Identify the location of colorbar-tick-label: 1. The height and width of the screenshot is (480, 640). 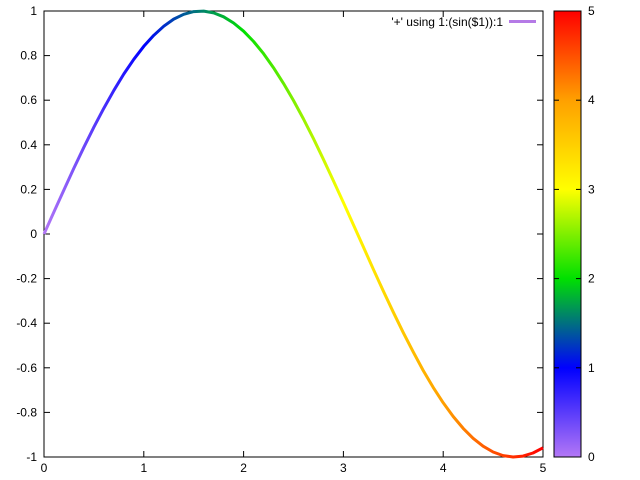
(591, 368).